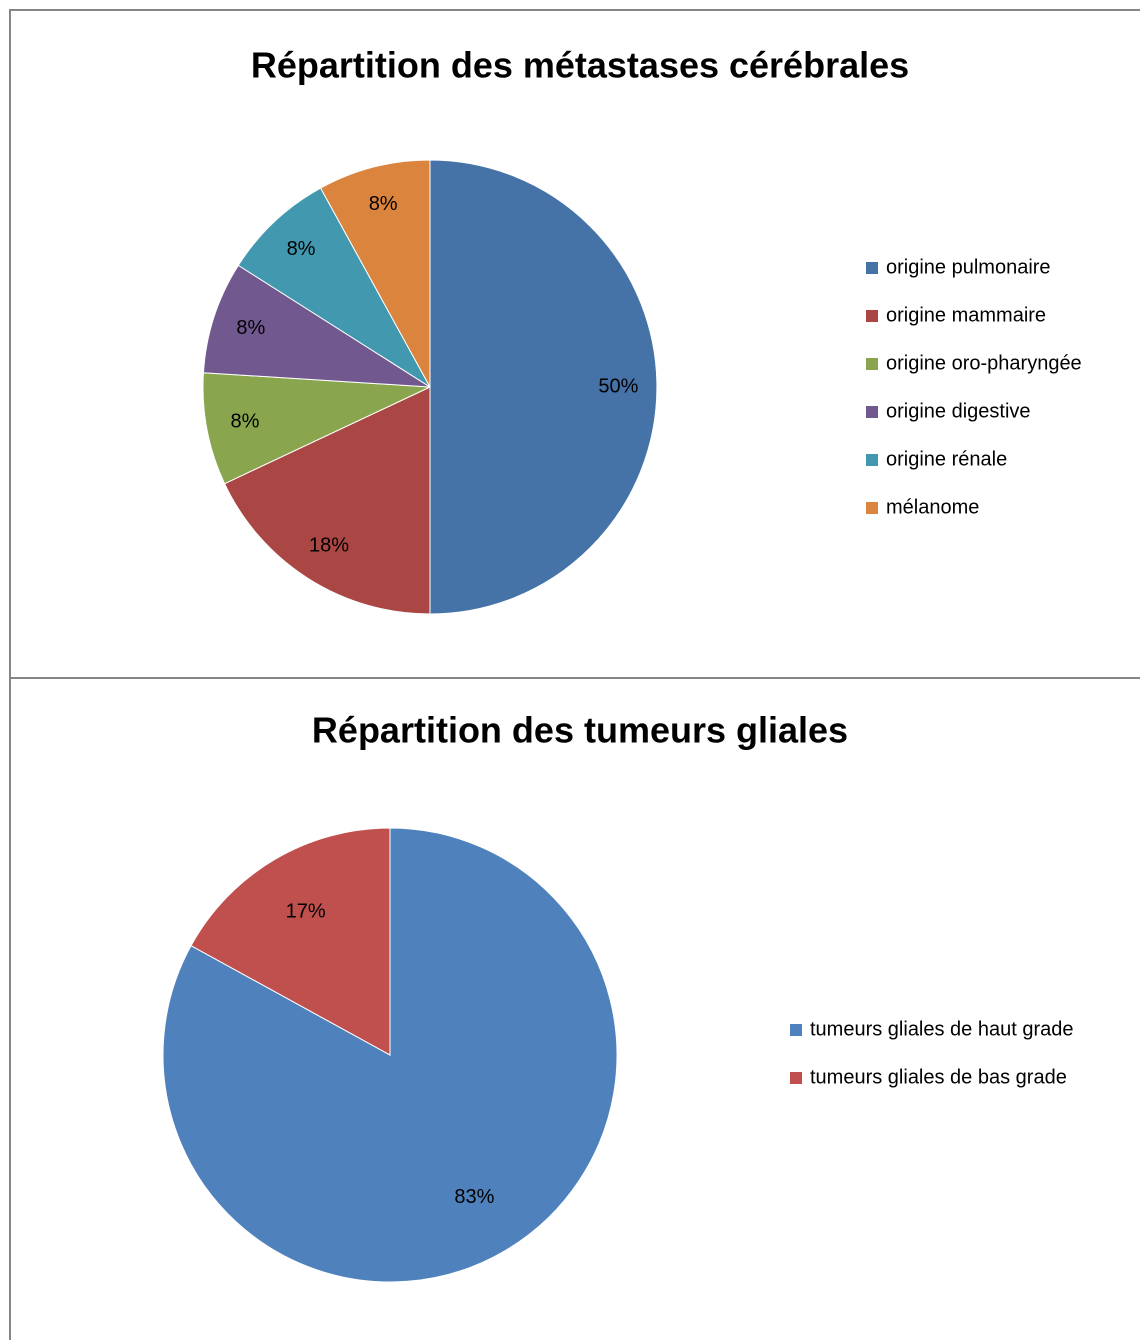 The width and height of the screenshot is (1140, 1340). Describe the element at coordinates (329, 545) in the screenshot. I see `data-label: 18%` at that location.